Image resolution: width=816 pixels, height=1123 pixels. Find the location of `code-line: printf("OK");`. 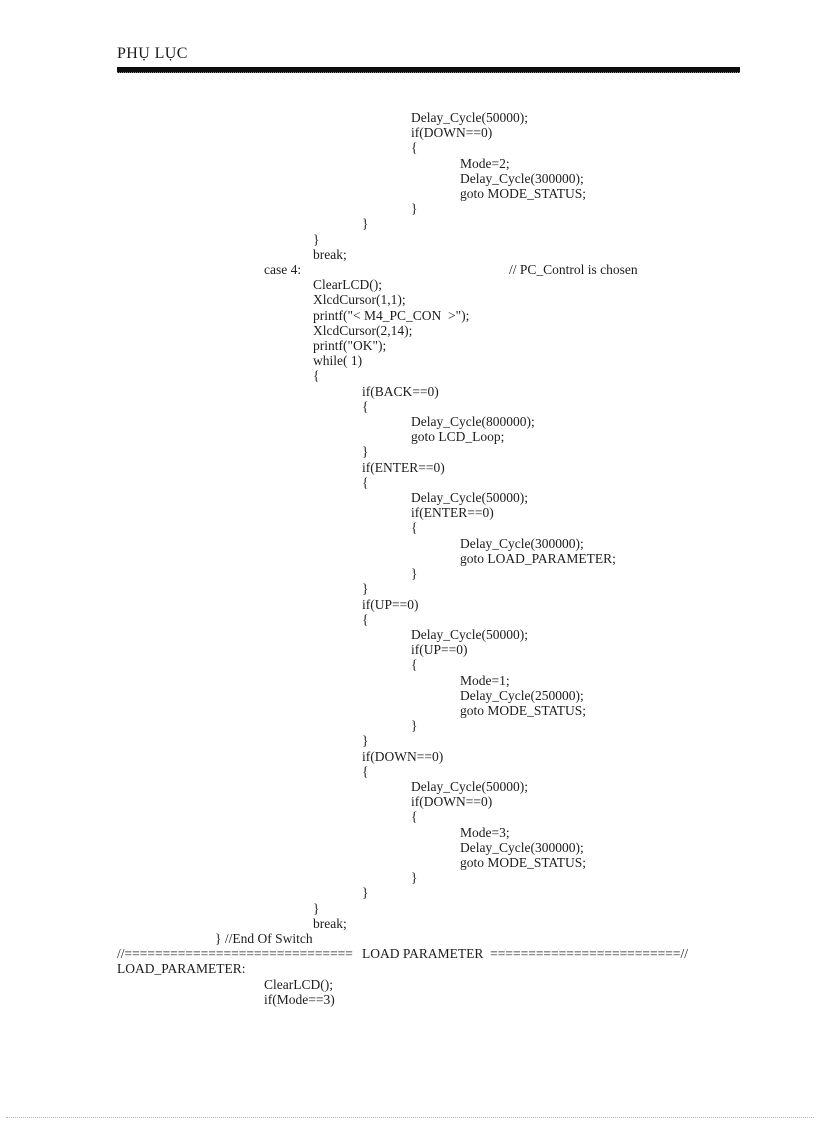

code-line: printf("OK"); is located at coordinates (252, 346).